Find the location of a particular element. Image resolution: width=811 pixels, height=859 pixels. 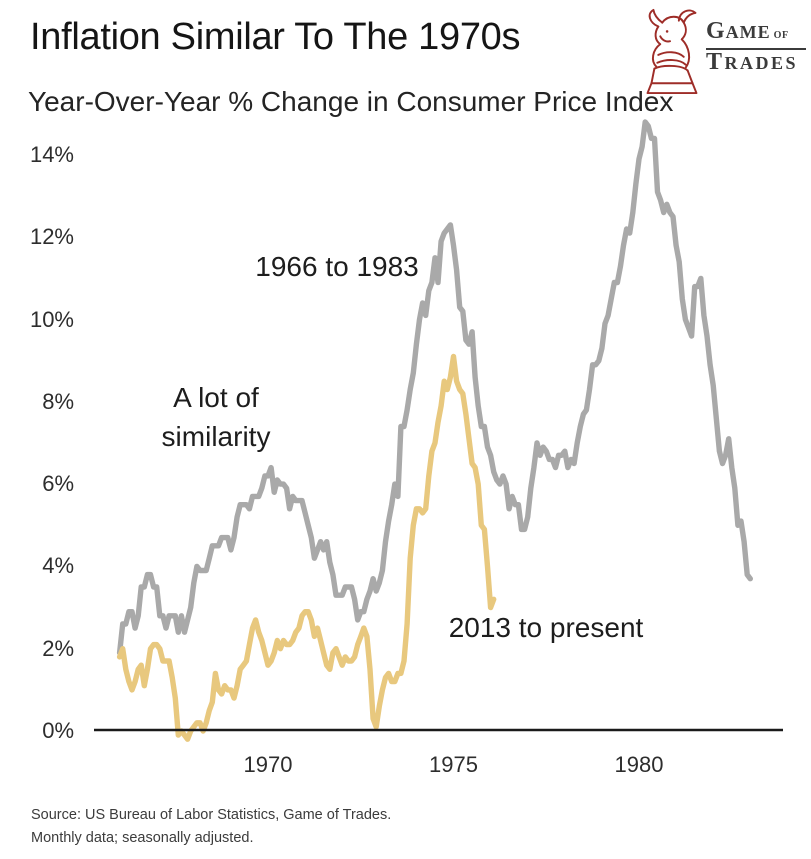

y-axis-tick-label: 10% is located at coordinates (51, 319).